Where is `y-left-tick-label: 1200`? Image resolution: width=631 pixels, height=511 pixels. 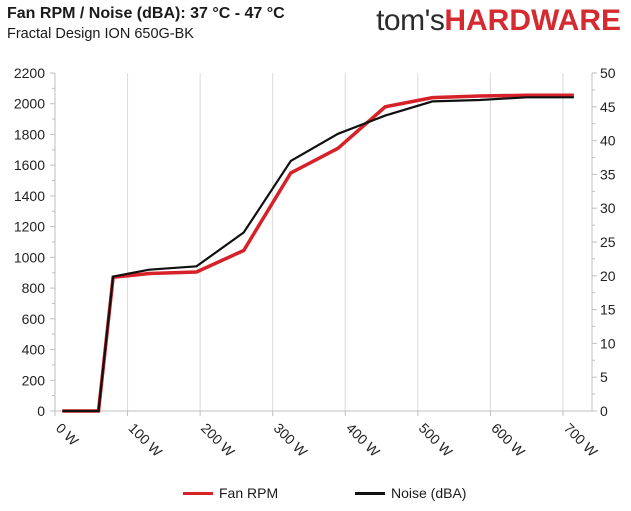 y-left-tick-label: 1200 is located at coordinates (29, 227).